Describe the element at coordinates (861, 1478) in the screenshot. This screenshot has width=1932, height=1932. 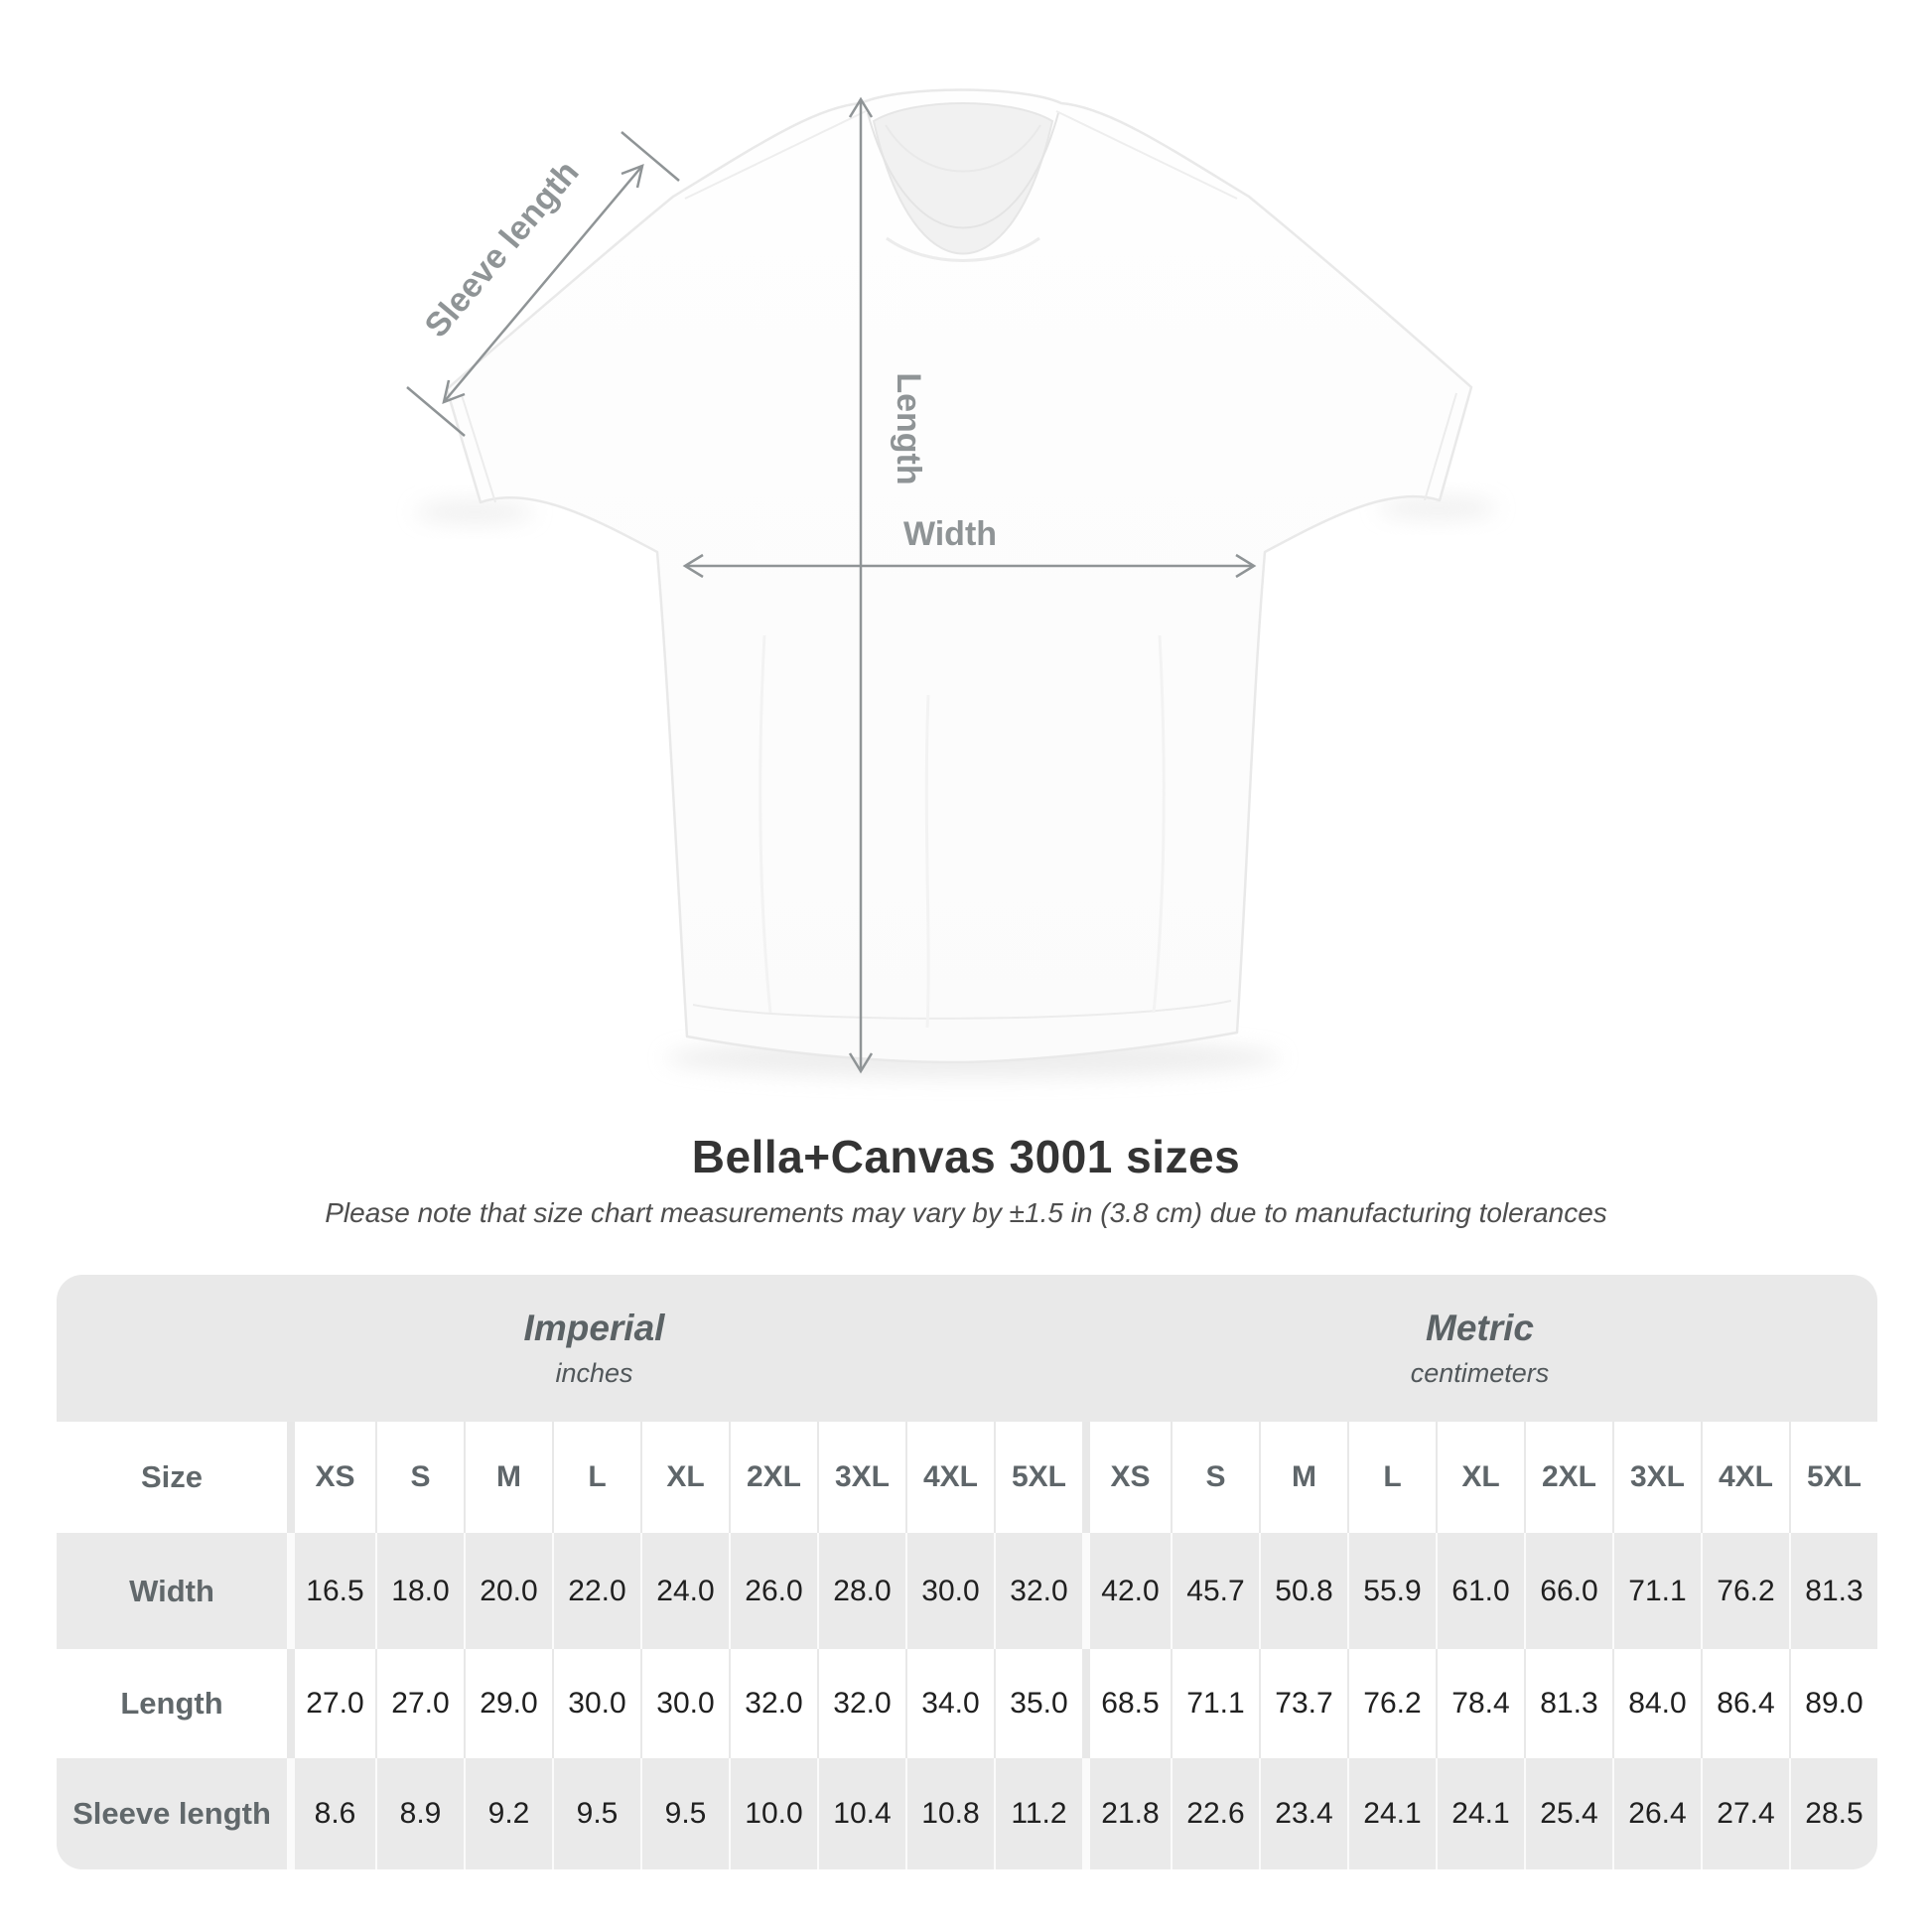
I see `imperial-col-header: 3XL` at that location.